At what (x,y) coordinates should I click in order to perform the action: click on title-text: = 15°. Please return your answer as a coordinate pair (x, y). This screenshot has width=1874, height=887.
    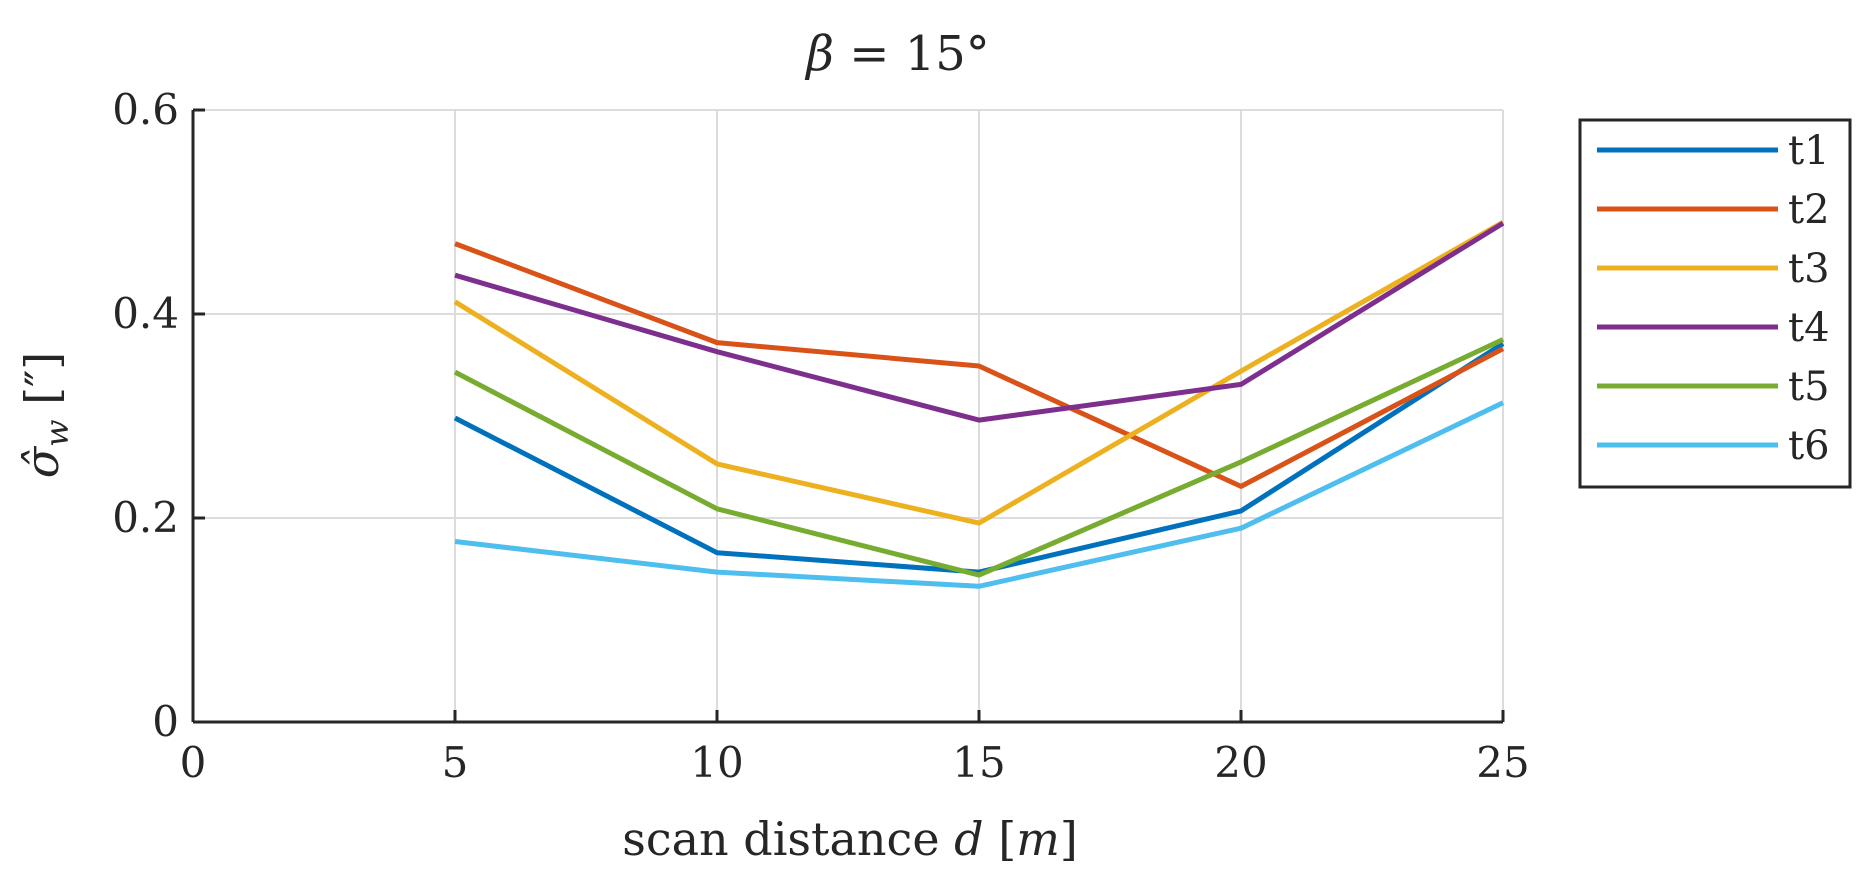
    Looking at the image, I should click on (912, 54).